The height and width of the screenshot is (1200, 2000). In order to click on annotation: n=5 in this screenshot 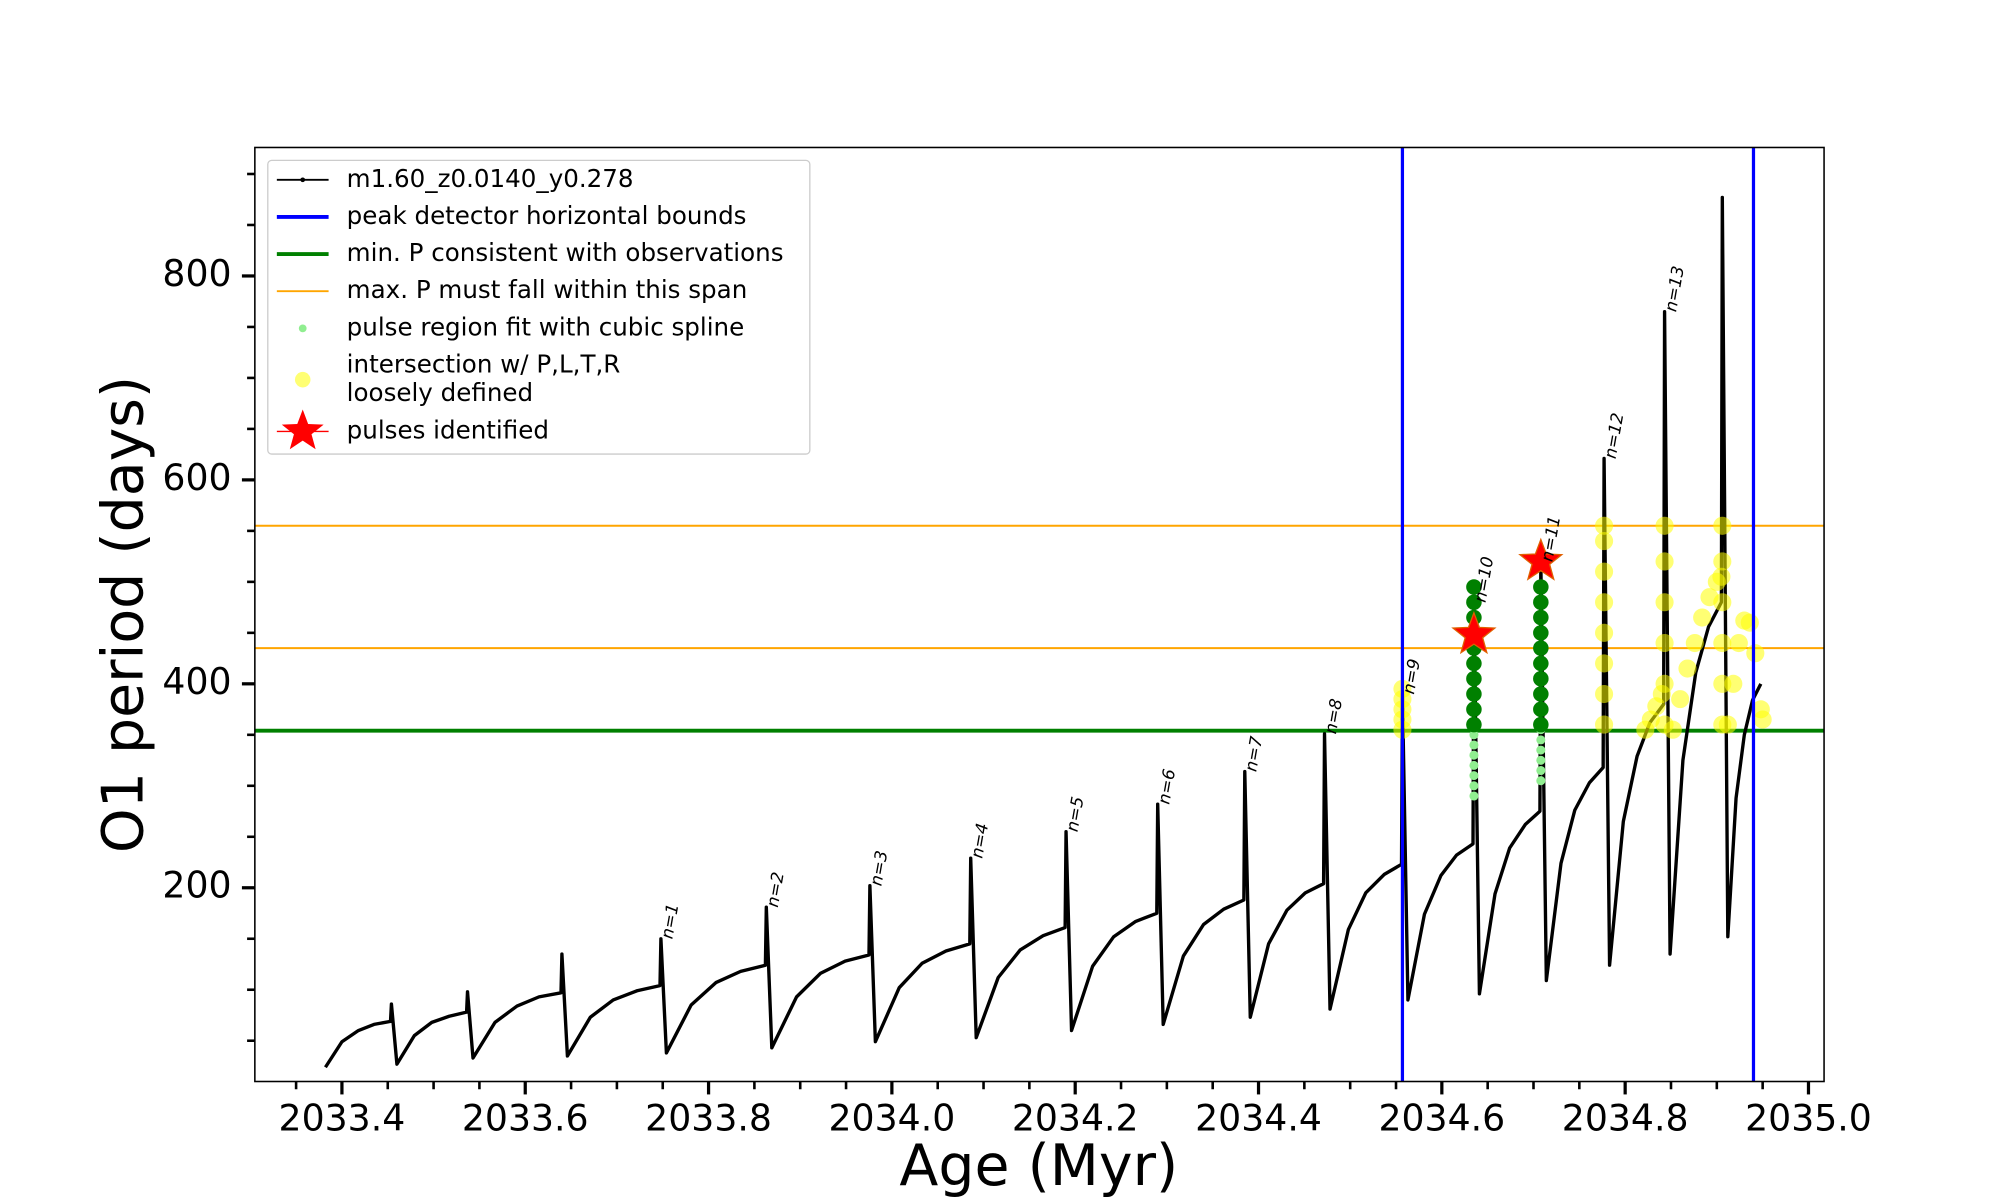, I will do `click(1075, 814)`.